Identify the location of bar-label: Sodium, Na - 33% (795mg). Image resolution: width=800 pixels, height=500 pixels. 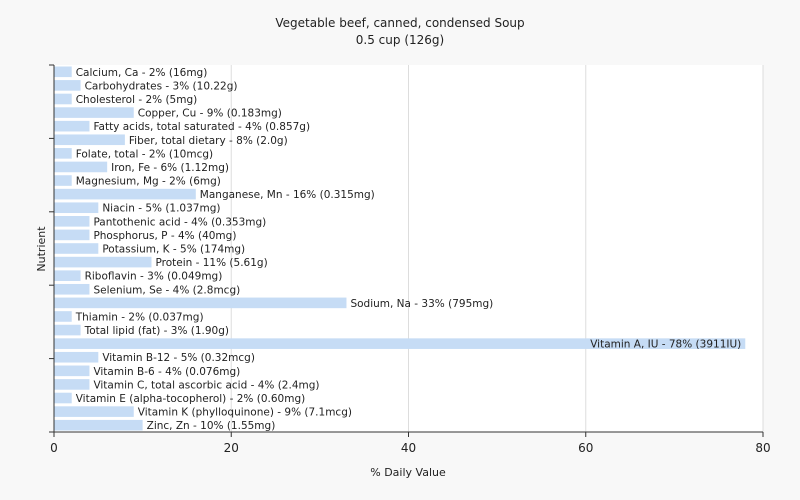
(421, 304).